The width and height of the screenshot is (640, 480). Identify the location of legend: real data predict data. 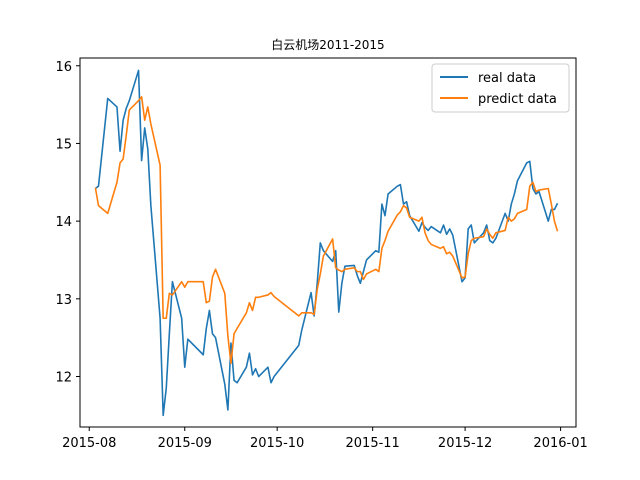
(500, 88).